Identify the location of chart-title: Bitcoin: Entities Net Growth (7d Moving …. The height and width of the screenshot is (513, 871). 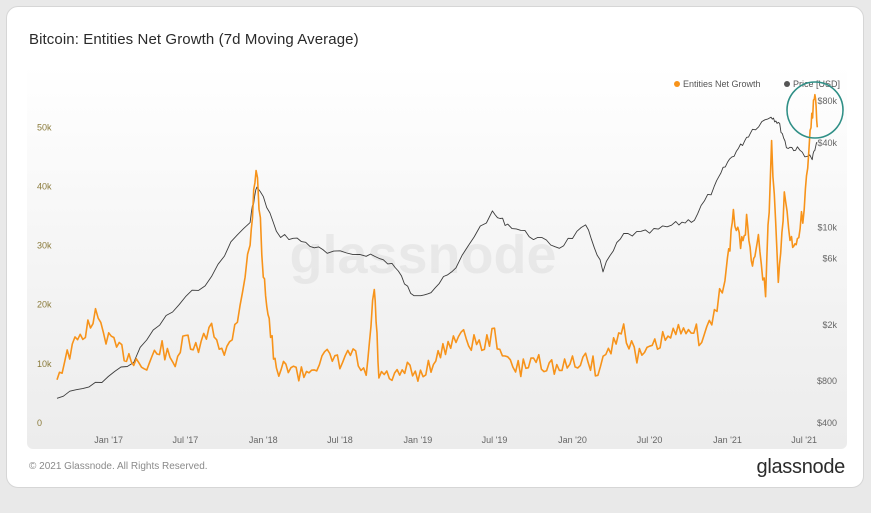
(194, 39).